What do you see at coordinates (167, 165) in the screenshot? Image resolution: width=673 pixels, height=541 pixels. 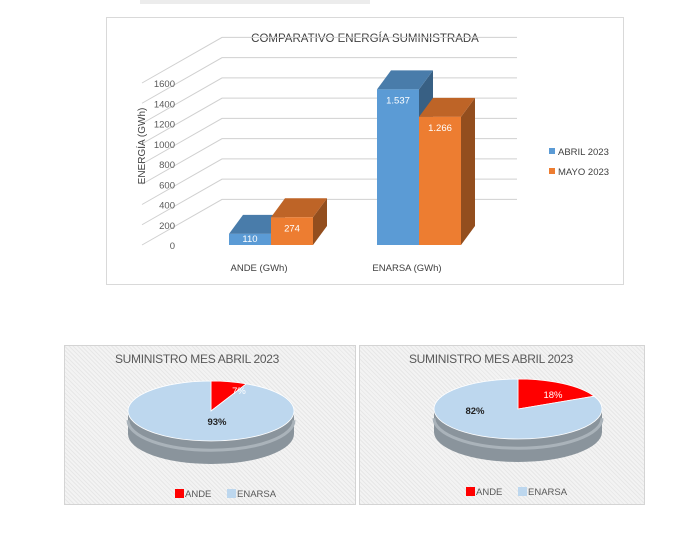 I see `y-tick-label: 800` at bounding box center [167, 165].